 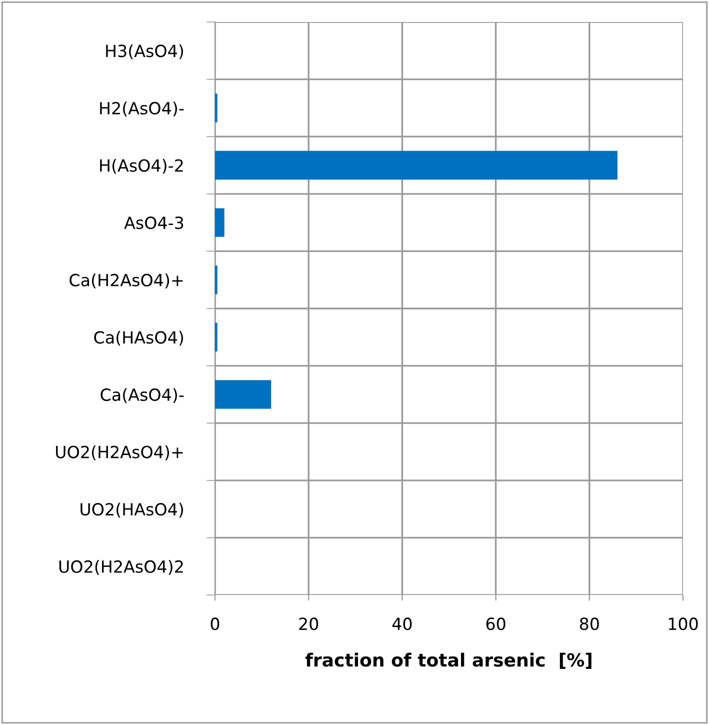 I want to click on y-tick-label: H(AsO4)-2, so click(x=141, y=166).